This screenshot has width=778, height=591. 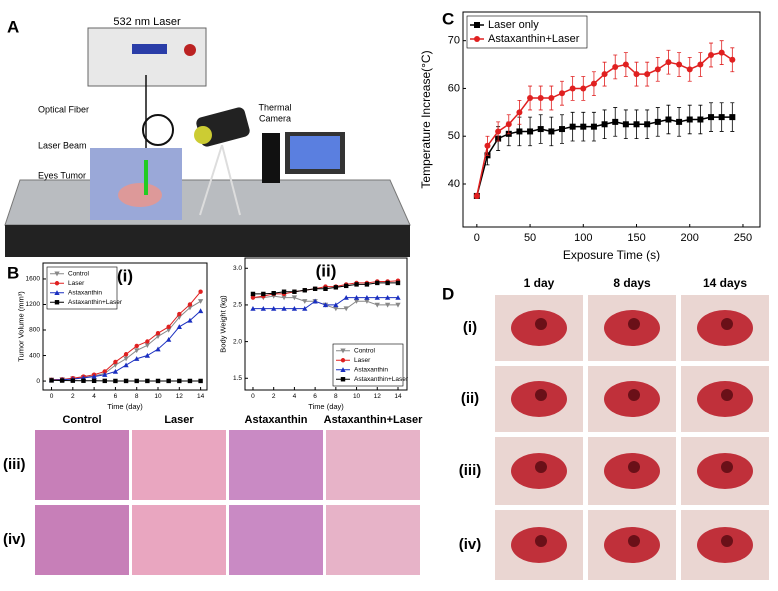 What do you see at coordinates (201, 396) in the screenshot?
I see `x-tick-label: 14` at bounding box center [201, 396].